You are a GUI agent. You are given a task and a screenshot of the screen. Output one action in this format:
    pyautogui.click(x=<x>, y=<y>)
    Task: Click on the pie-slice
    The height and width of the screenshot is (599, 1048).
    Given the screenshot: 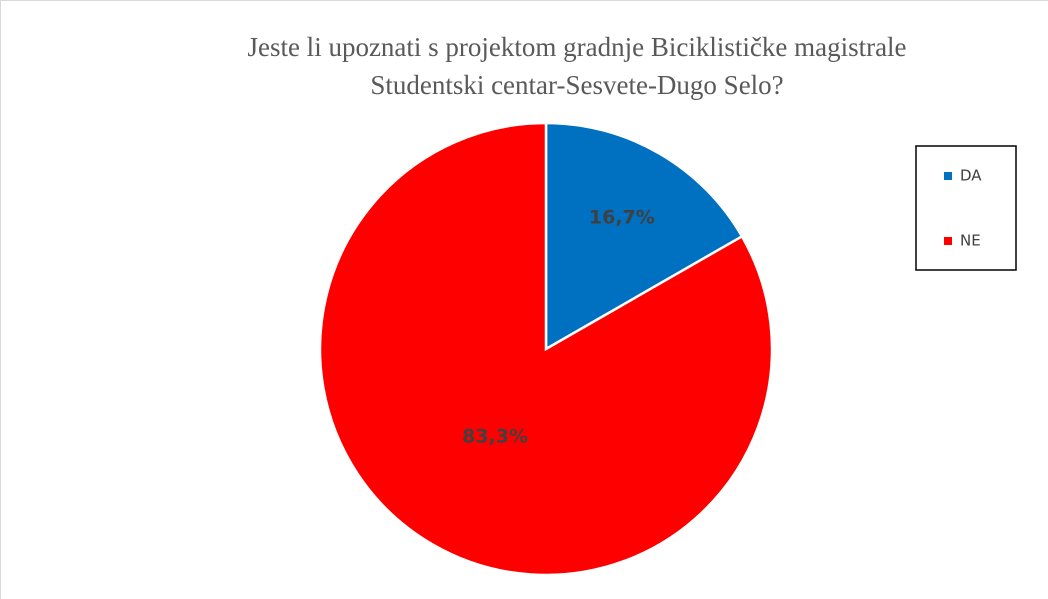 What is the action you would take?
    pyautogui.click(x=644, y=236)
    